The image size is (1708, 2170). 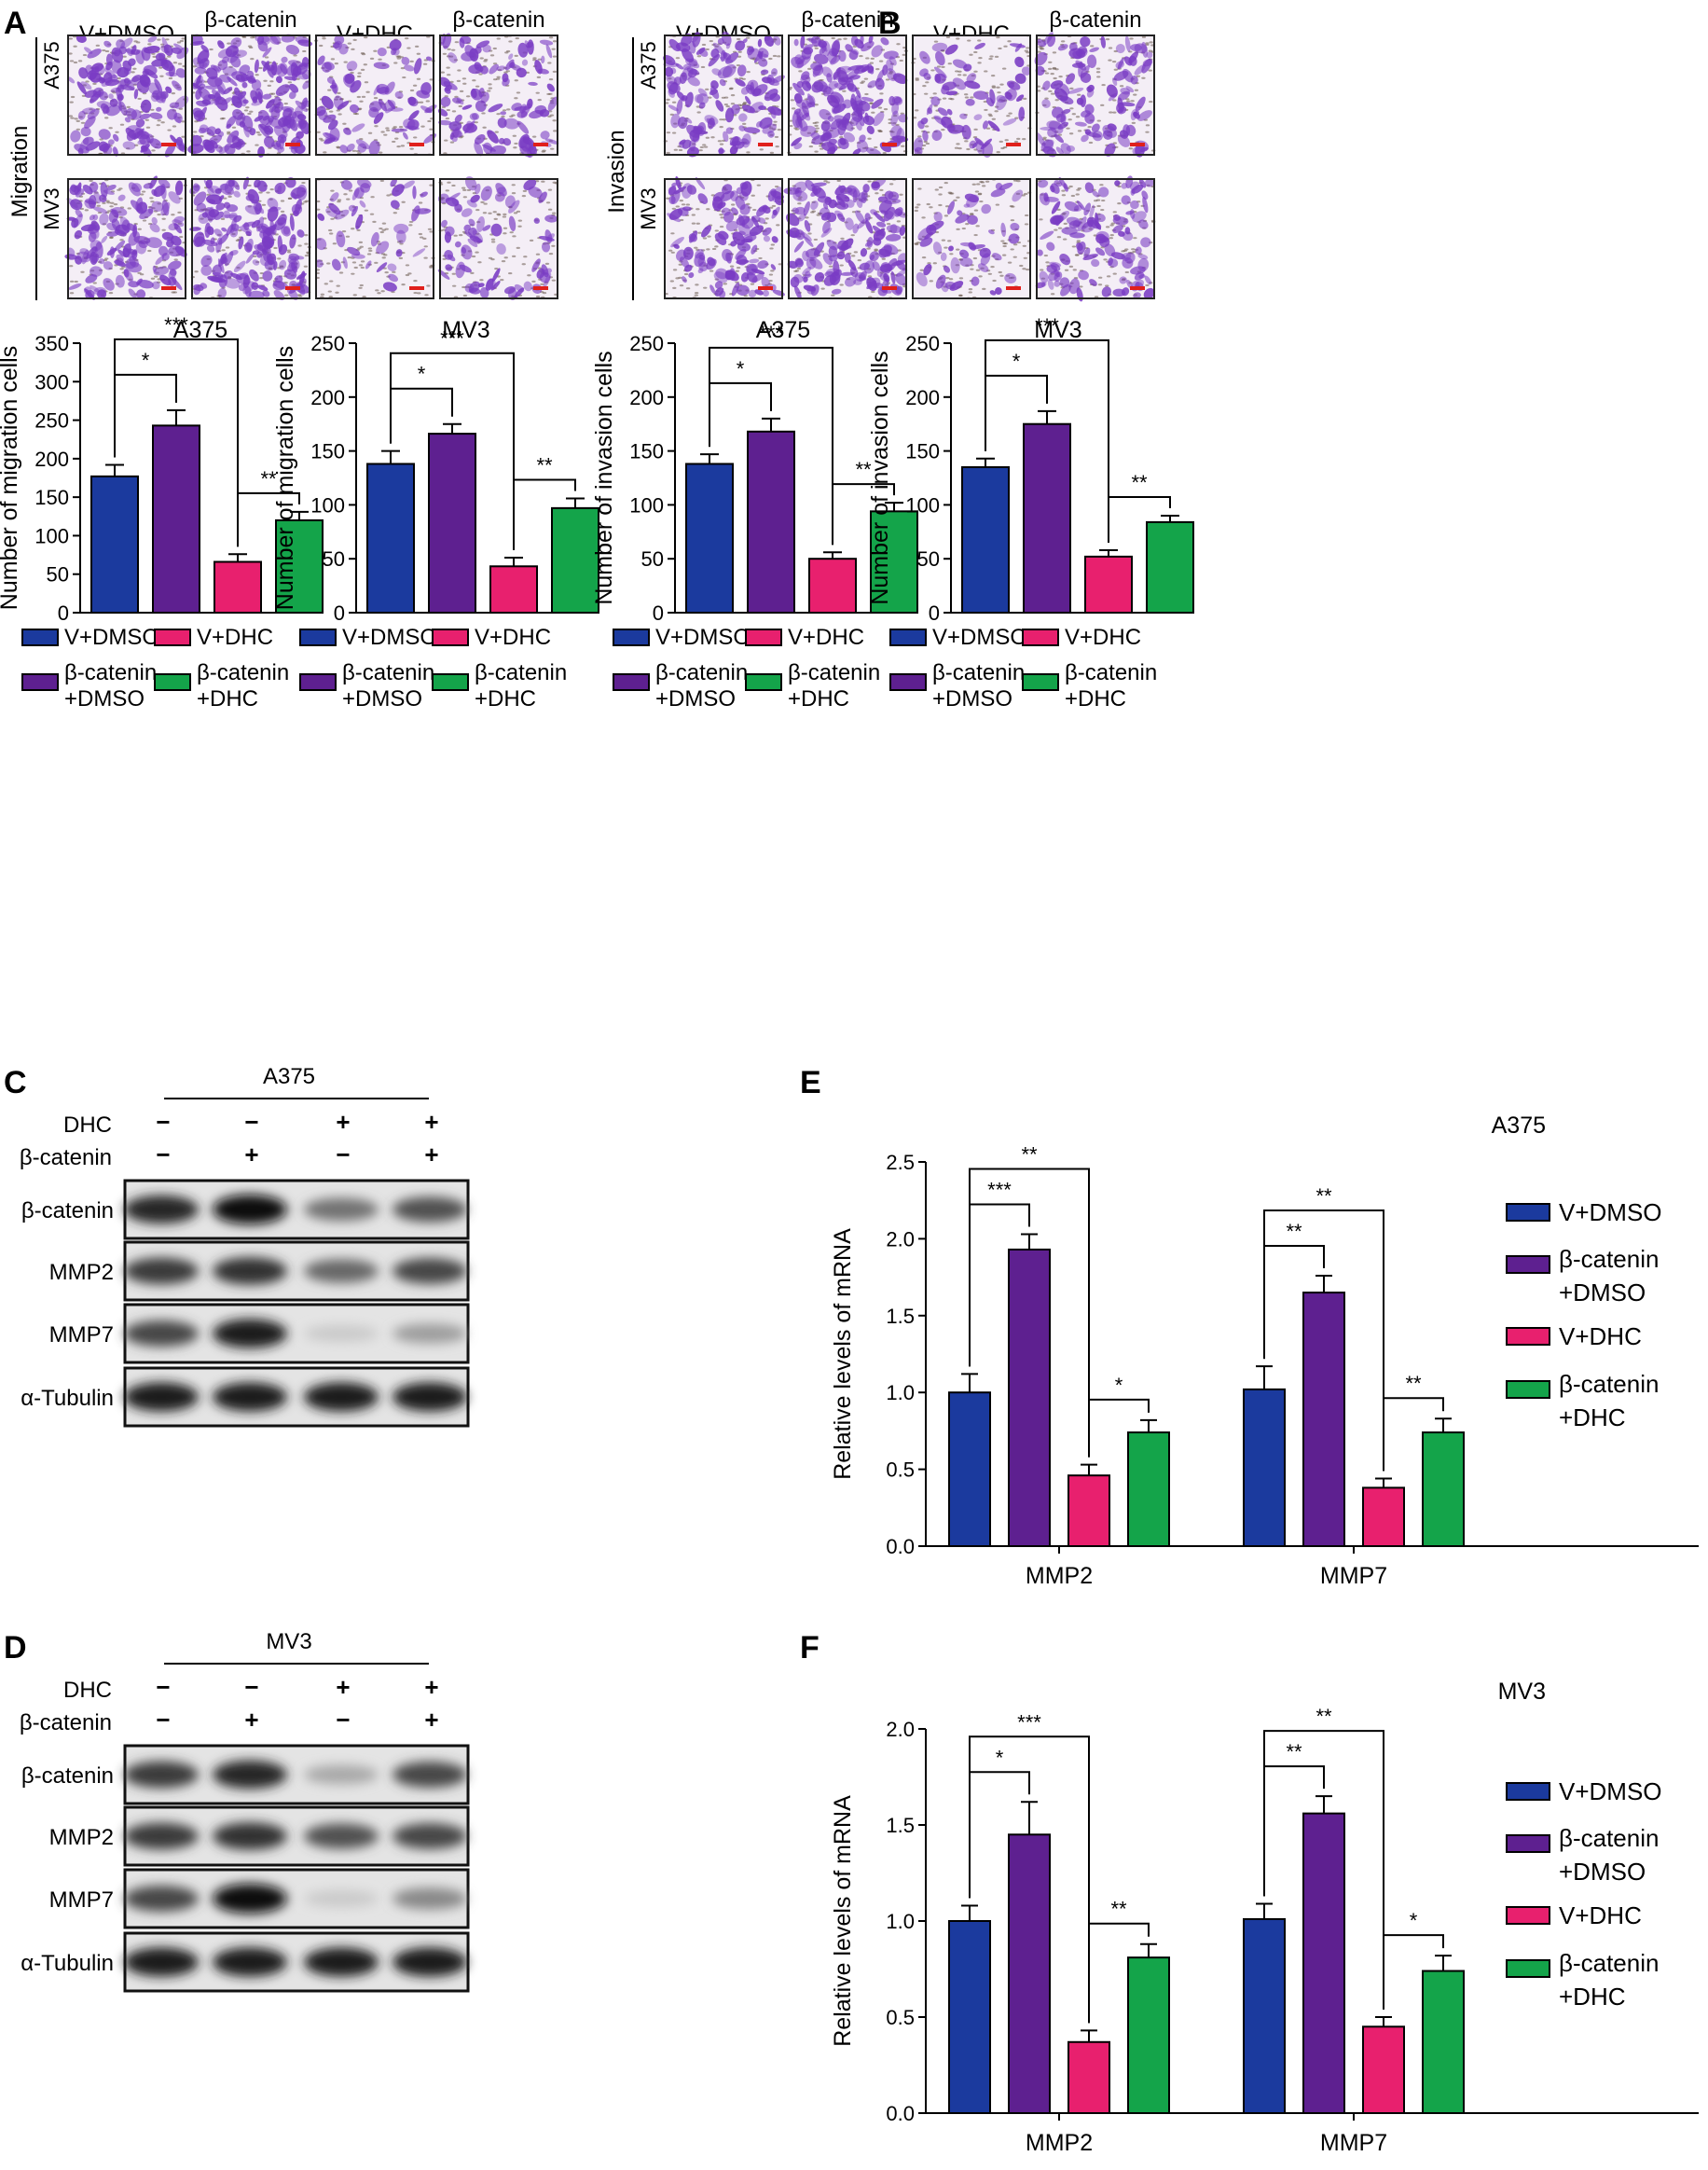 What do you see at coordinates (1000, 1757) in the screenshot?
I see `significance-label: *` at bounding box center [1000, 1757].